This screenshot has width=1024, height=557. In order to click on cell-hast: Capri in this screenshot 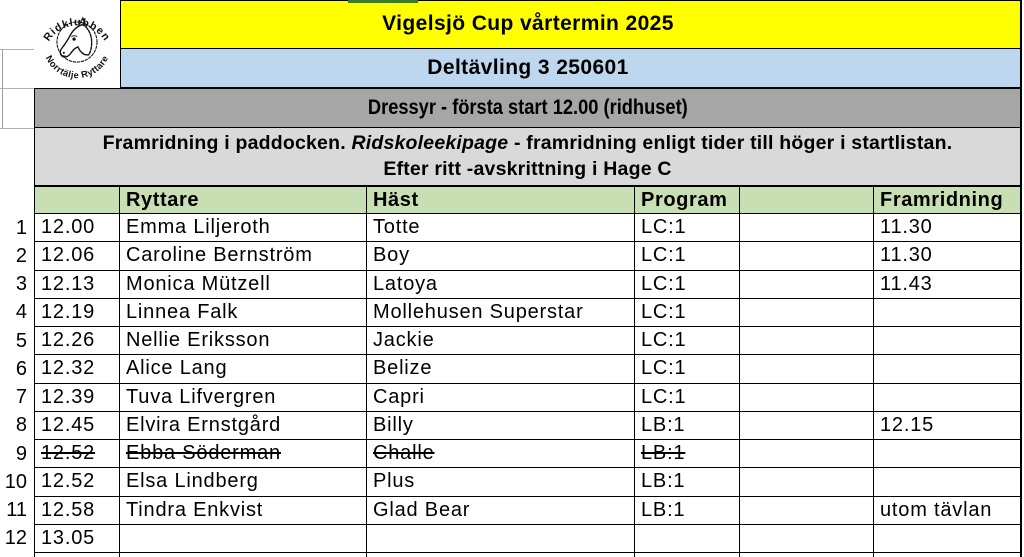, I will do `click(501, 397)`.